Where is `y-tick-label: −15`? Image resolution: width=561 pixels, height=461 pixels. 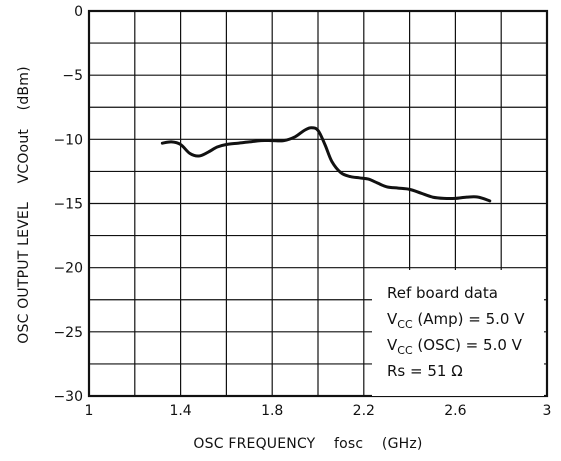 y-tick-label: −15 is located at coordinates (68, 205).